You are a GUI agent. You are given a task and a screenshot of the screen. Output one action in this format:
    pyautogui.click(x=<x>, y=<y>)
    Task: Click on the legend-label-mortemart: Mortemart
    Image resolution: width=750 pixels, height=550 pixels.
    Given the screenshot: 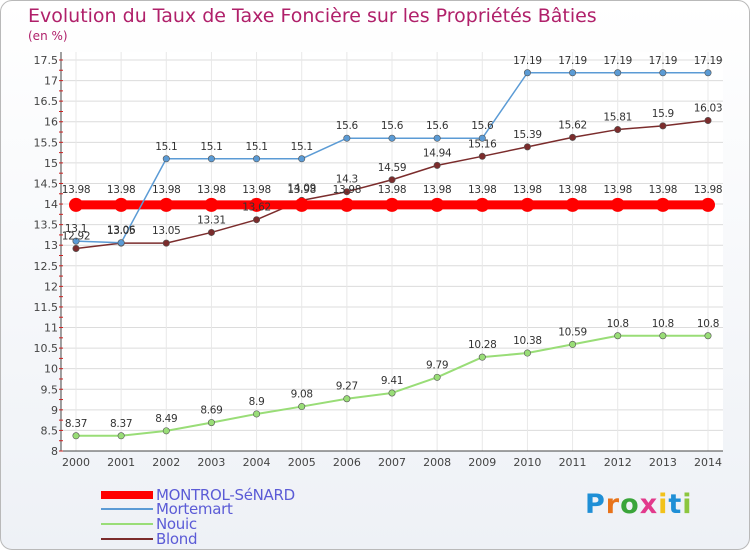 What is the action you would take?
    pyautogui.click(x=194, y=509)
    